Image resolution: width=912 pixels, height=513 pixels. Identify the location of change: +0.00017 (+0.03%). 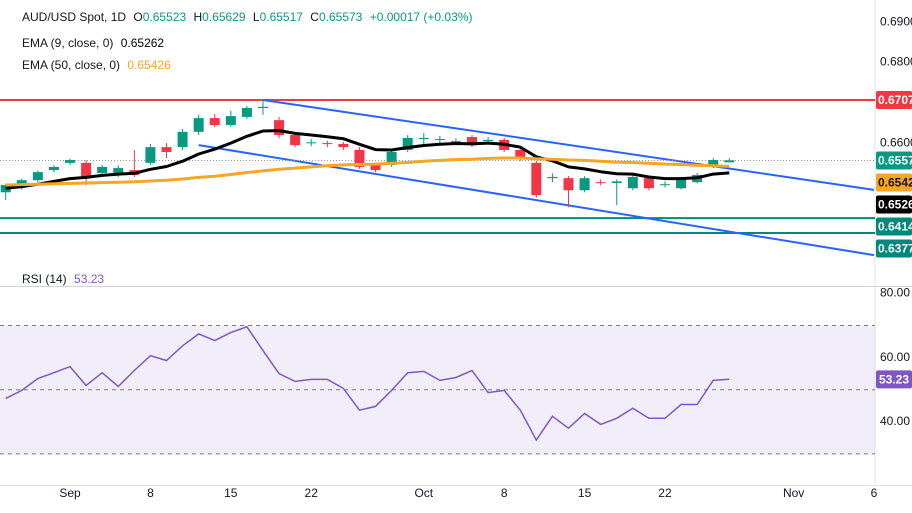
(421, 17).